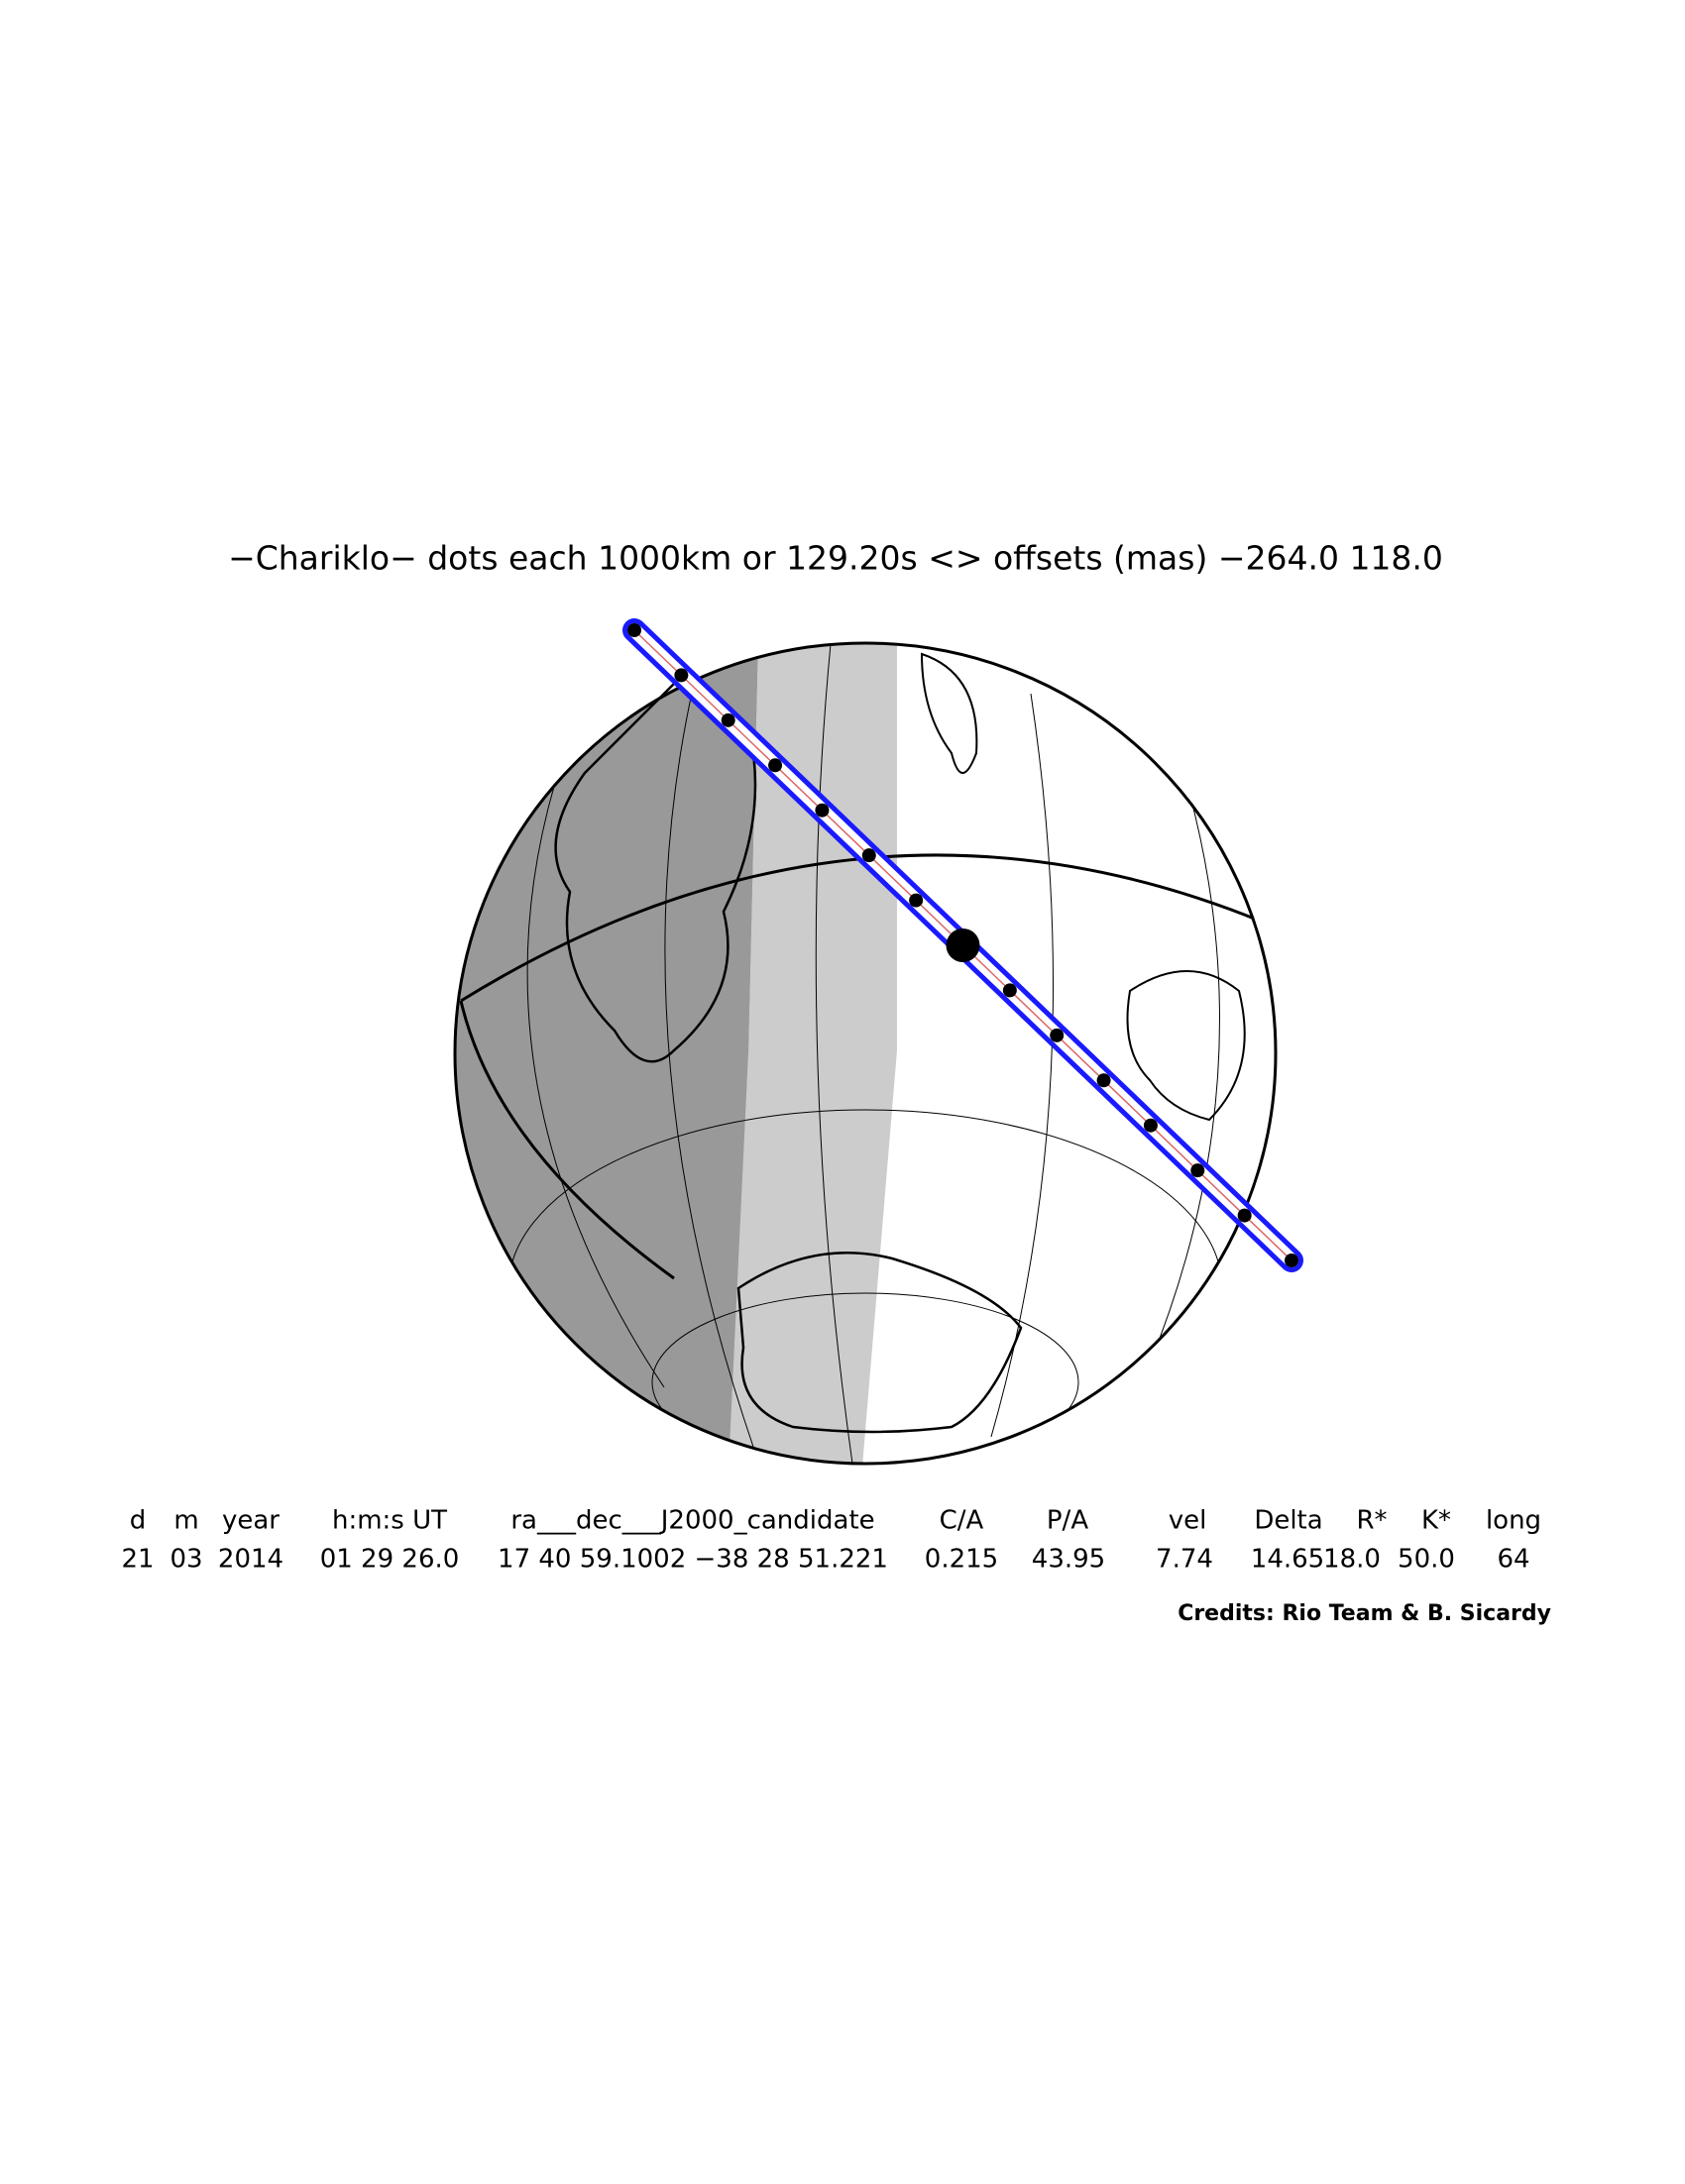 Image resolution: width=1685 pixels, height=2184 pixels. What do you see at coordinates (962, 1521) in the screenshot?
I see `column-header: C/A` at bounding box center [962, 1521].